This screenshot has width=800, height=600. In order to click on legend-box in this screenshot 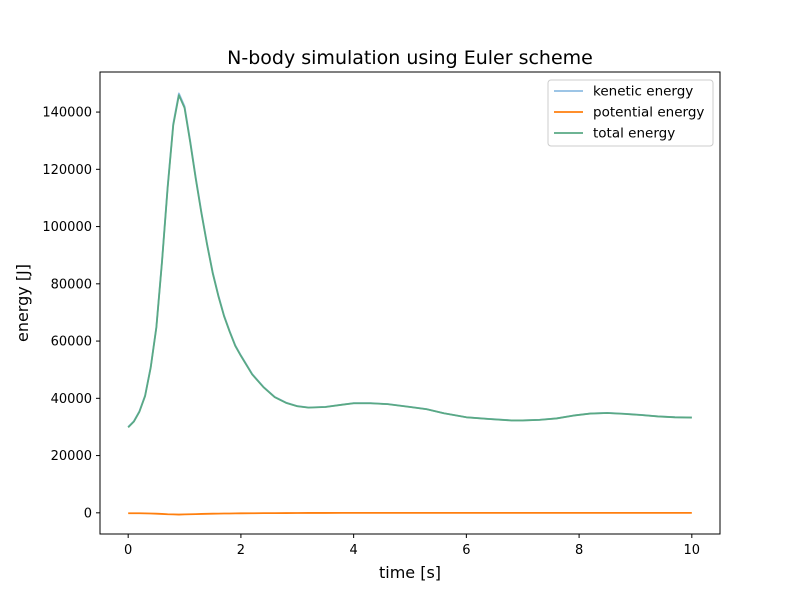, I will do `click(630, 113)`.